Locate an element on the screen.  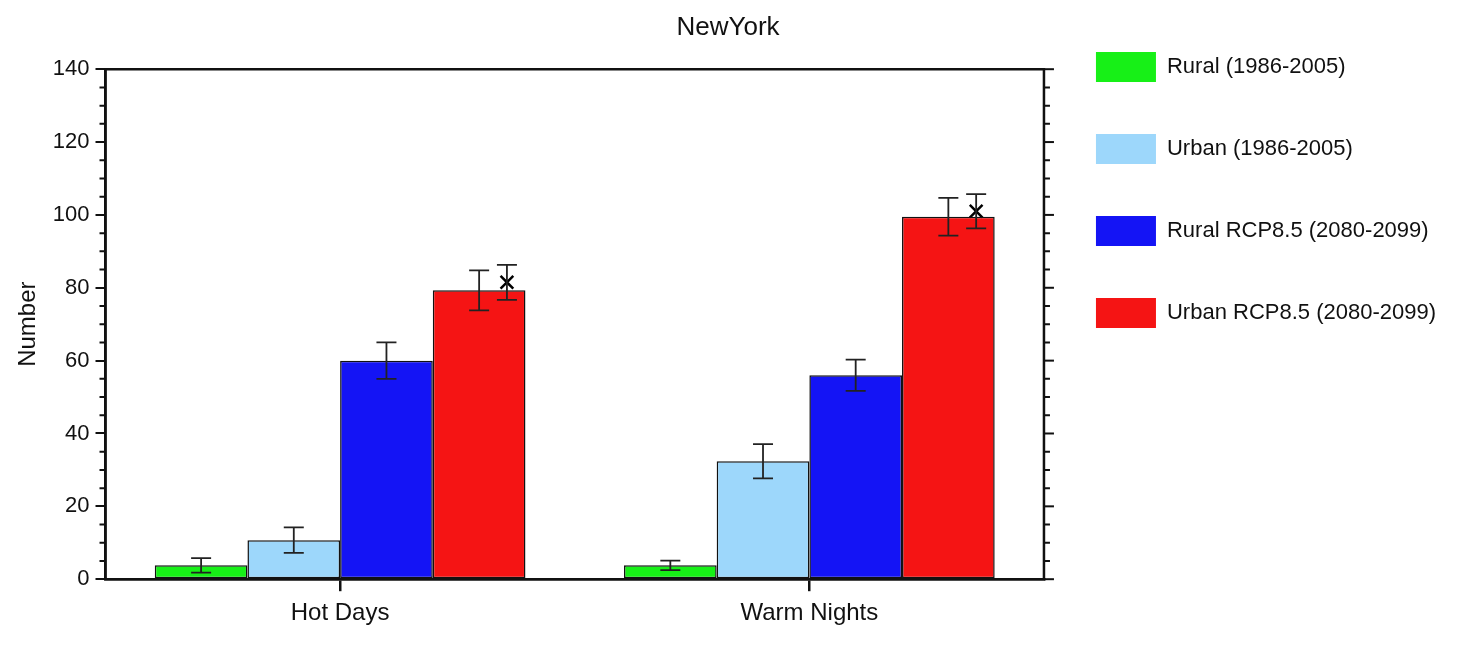
y-tick-label: 0 is located at coordinates (83, 578).